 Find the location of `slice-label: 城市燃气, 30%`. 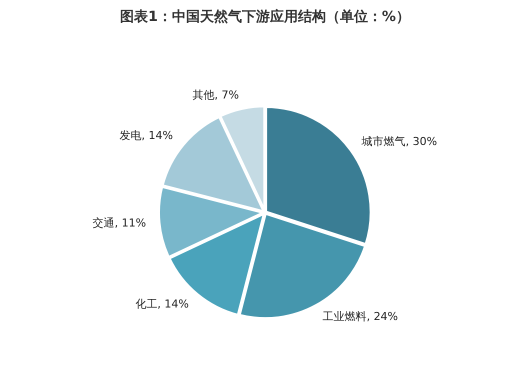

slice-label: 城市燃气, 30% is located at coordinates (399, 141).